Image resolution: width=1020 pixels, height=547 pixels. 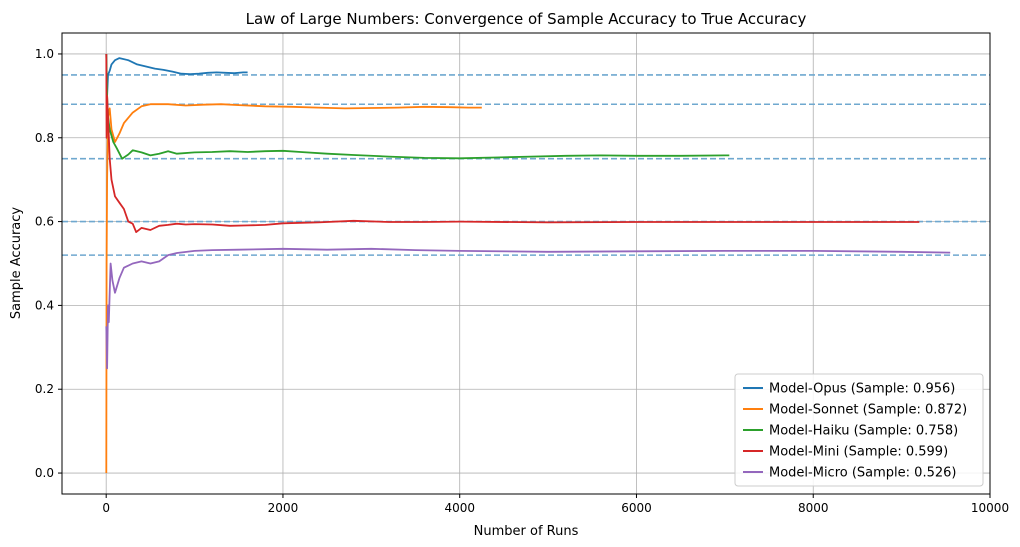 I want to click on y-axis-ticks: 0.0 0.2 0.4 0.6 0.8 1.0, so click(x=48, y=263).